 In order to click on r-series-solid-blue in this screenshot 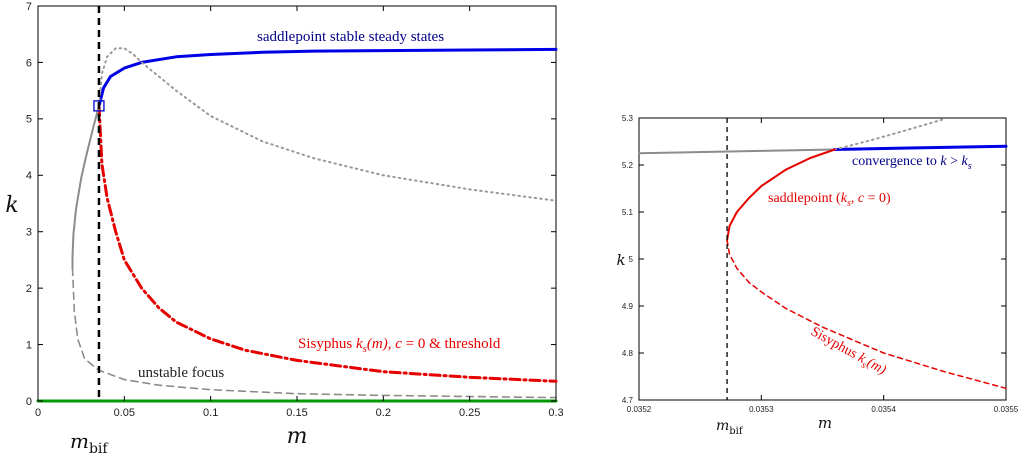, I will do `click(920, 147)`.